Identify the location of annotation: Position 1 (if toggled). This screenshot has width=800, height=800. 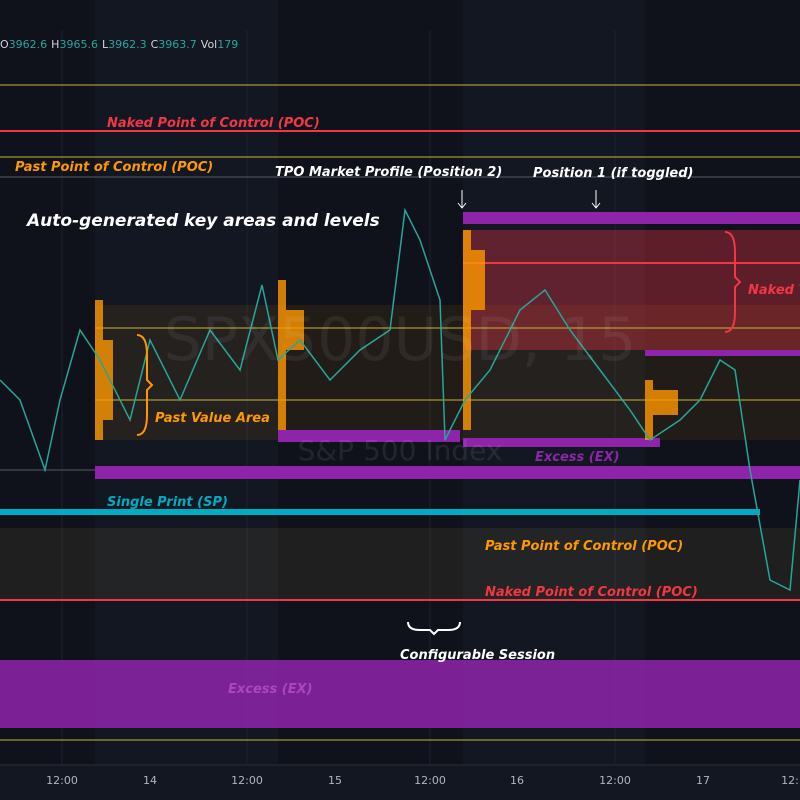
(613, 173).